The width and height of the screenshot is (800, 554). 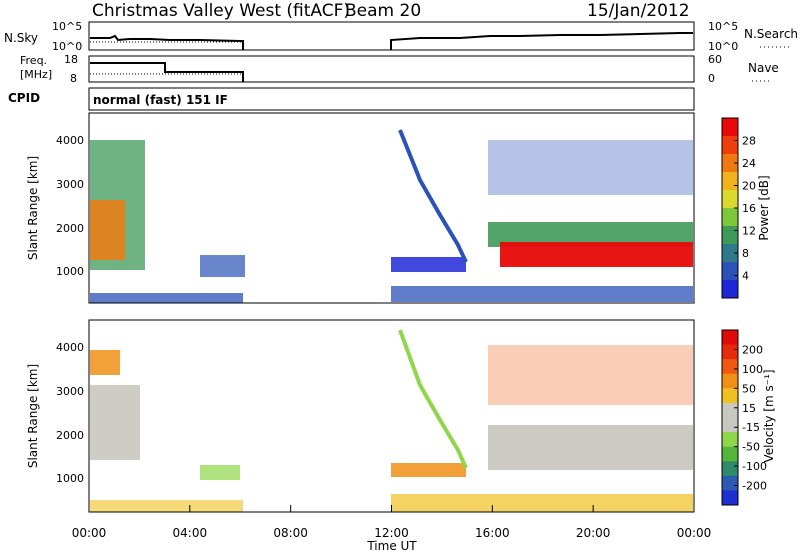 What do you see at coordinates (752, 369) in the screenshot?
I see `velocity-colorbar-tick: 100` at bounding box center [752, 369].